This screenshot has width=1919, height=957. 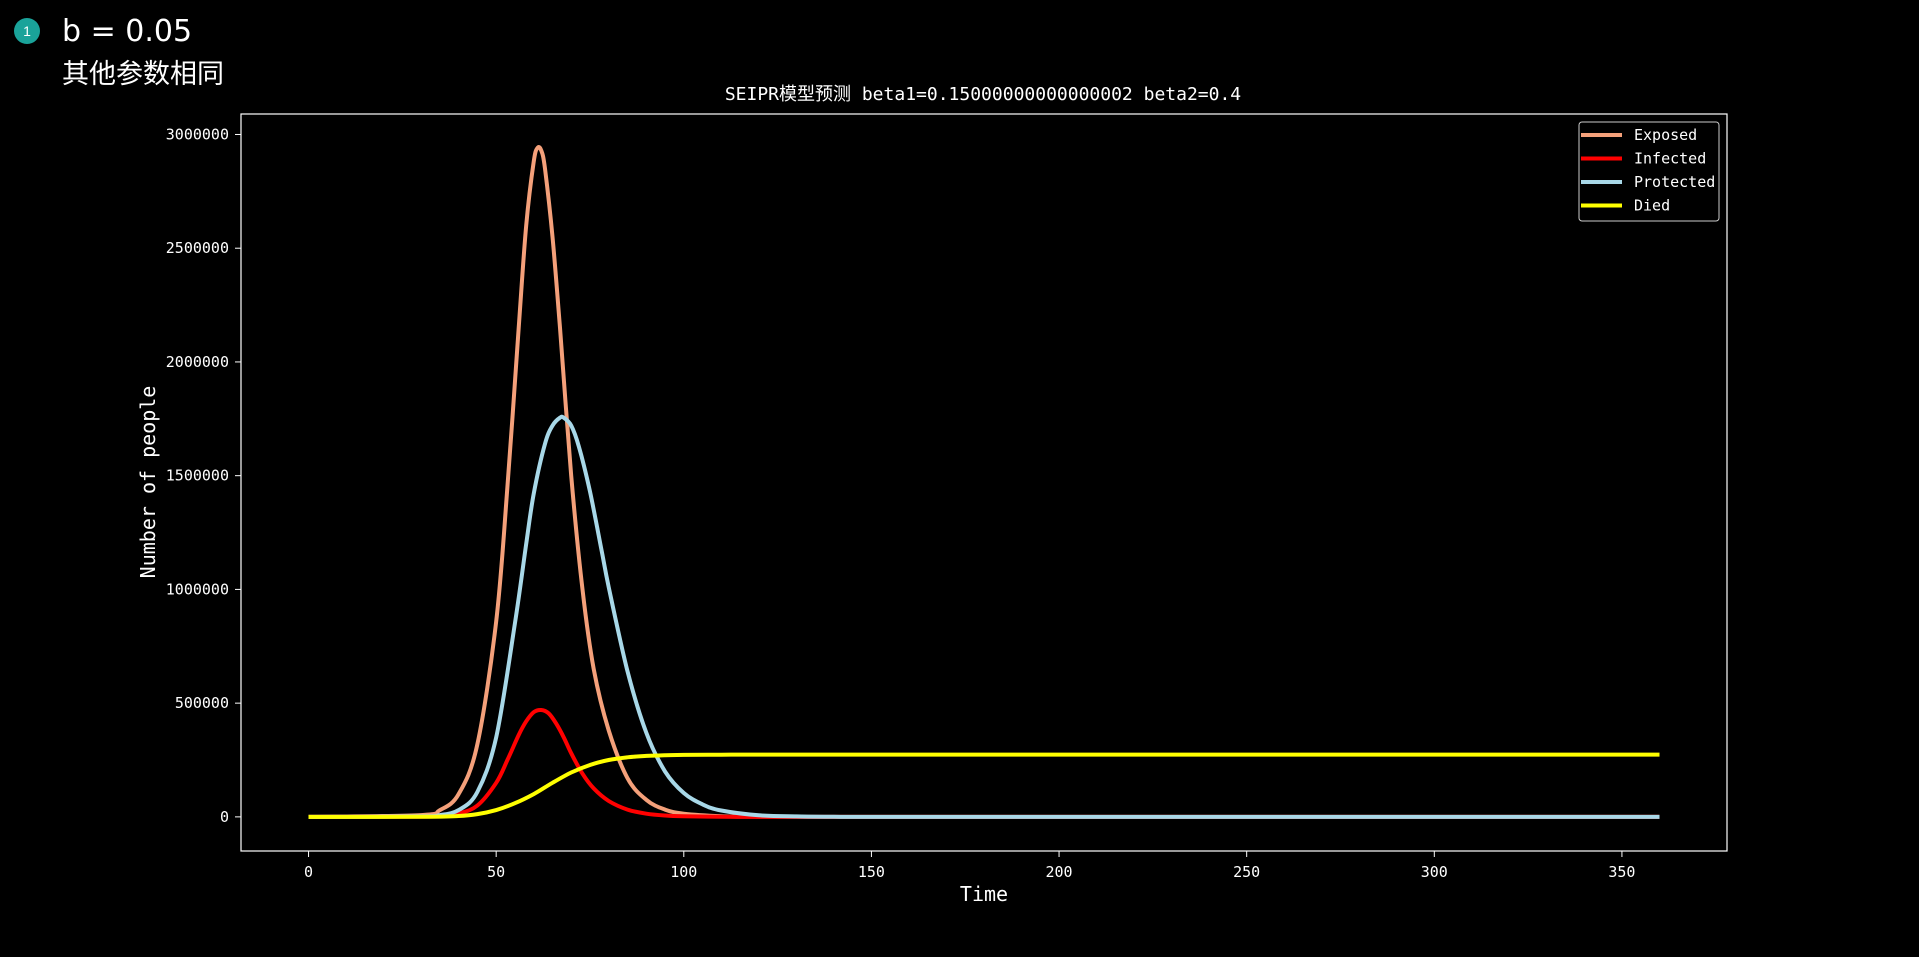 What do you see at coordinates (197, 476) in the screenshot?
I see `y-tick-label: 1500000` at bounding box center [197, 476].